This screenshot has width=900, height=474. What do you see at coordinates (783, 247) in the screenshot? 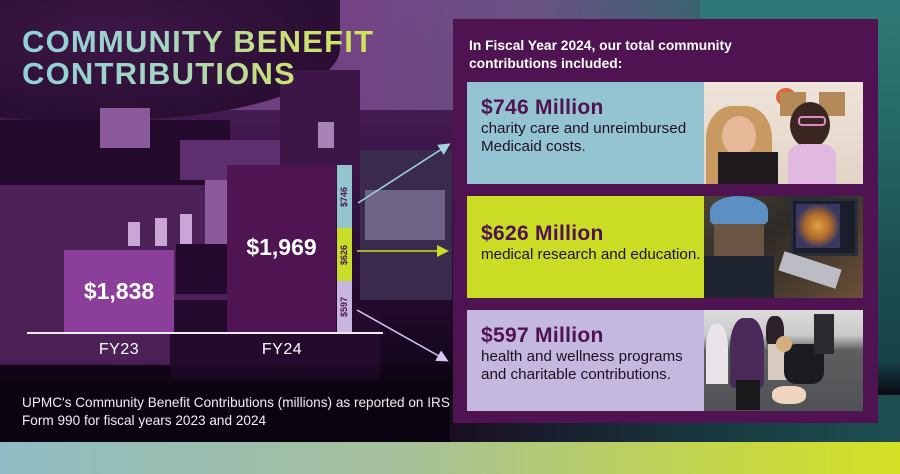
I see `photo-researcher` at bounding box center [783, 247].